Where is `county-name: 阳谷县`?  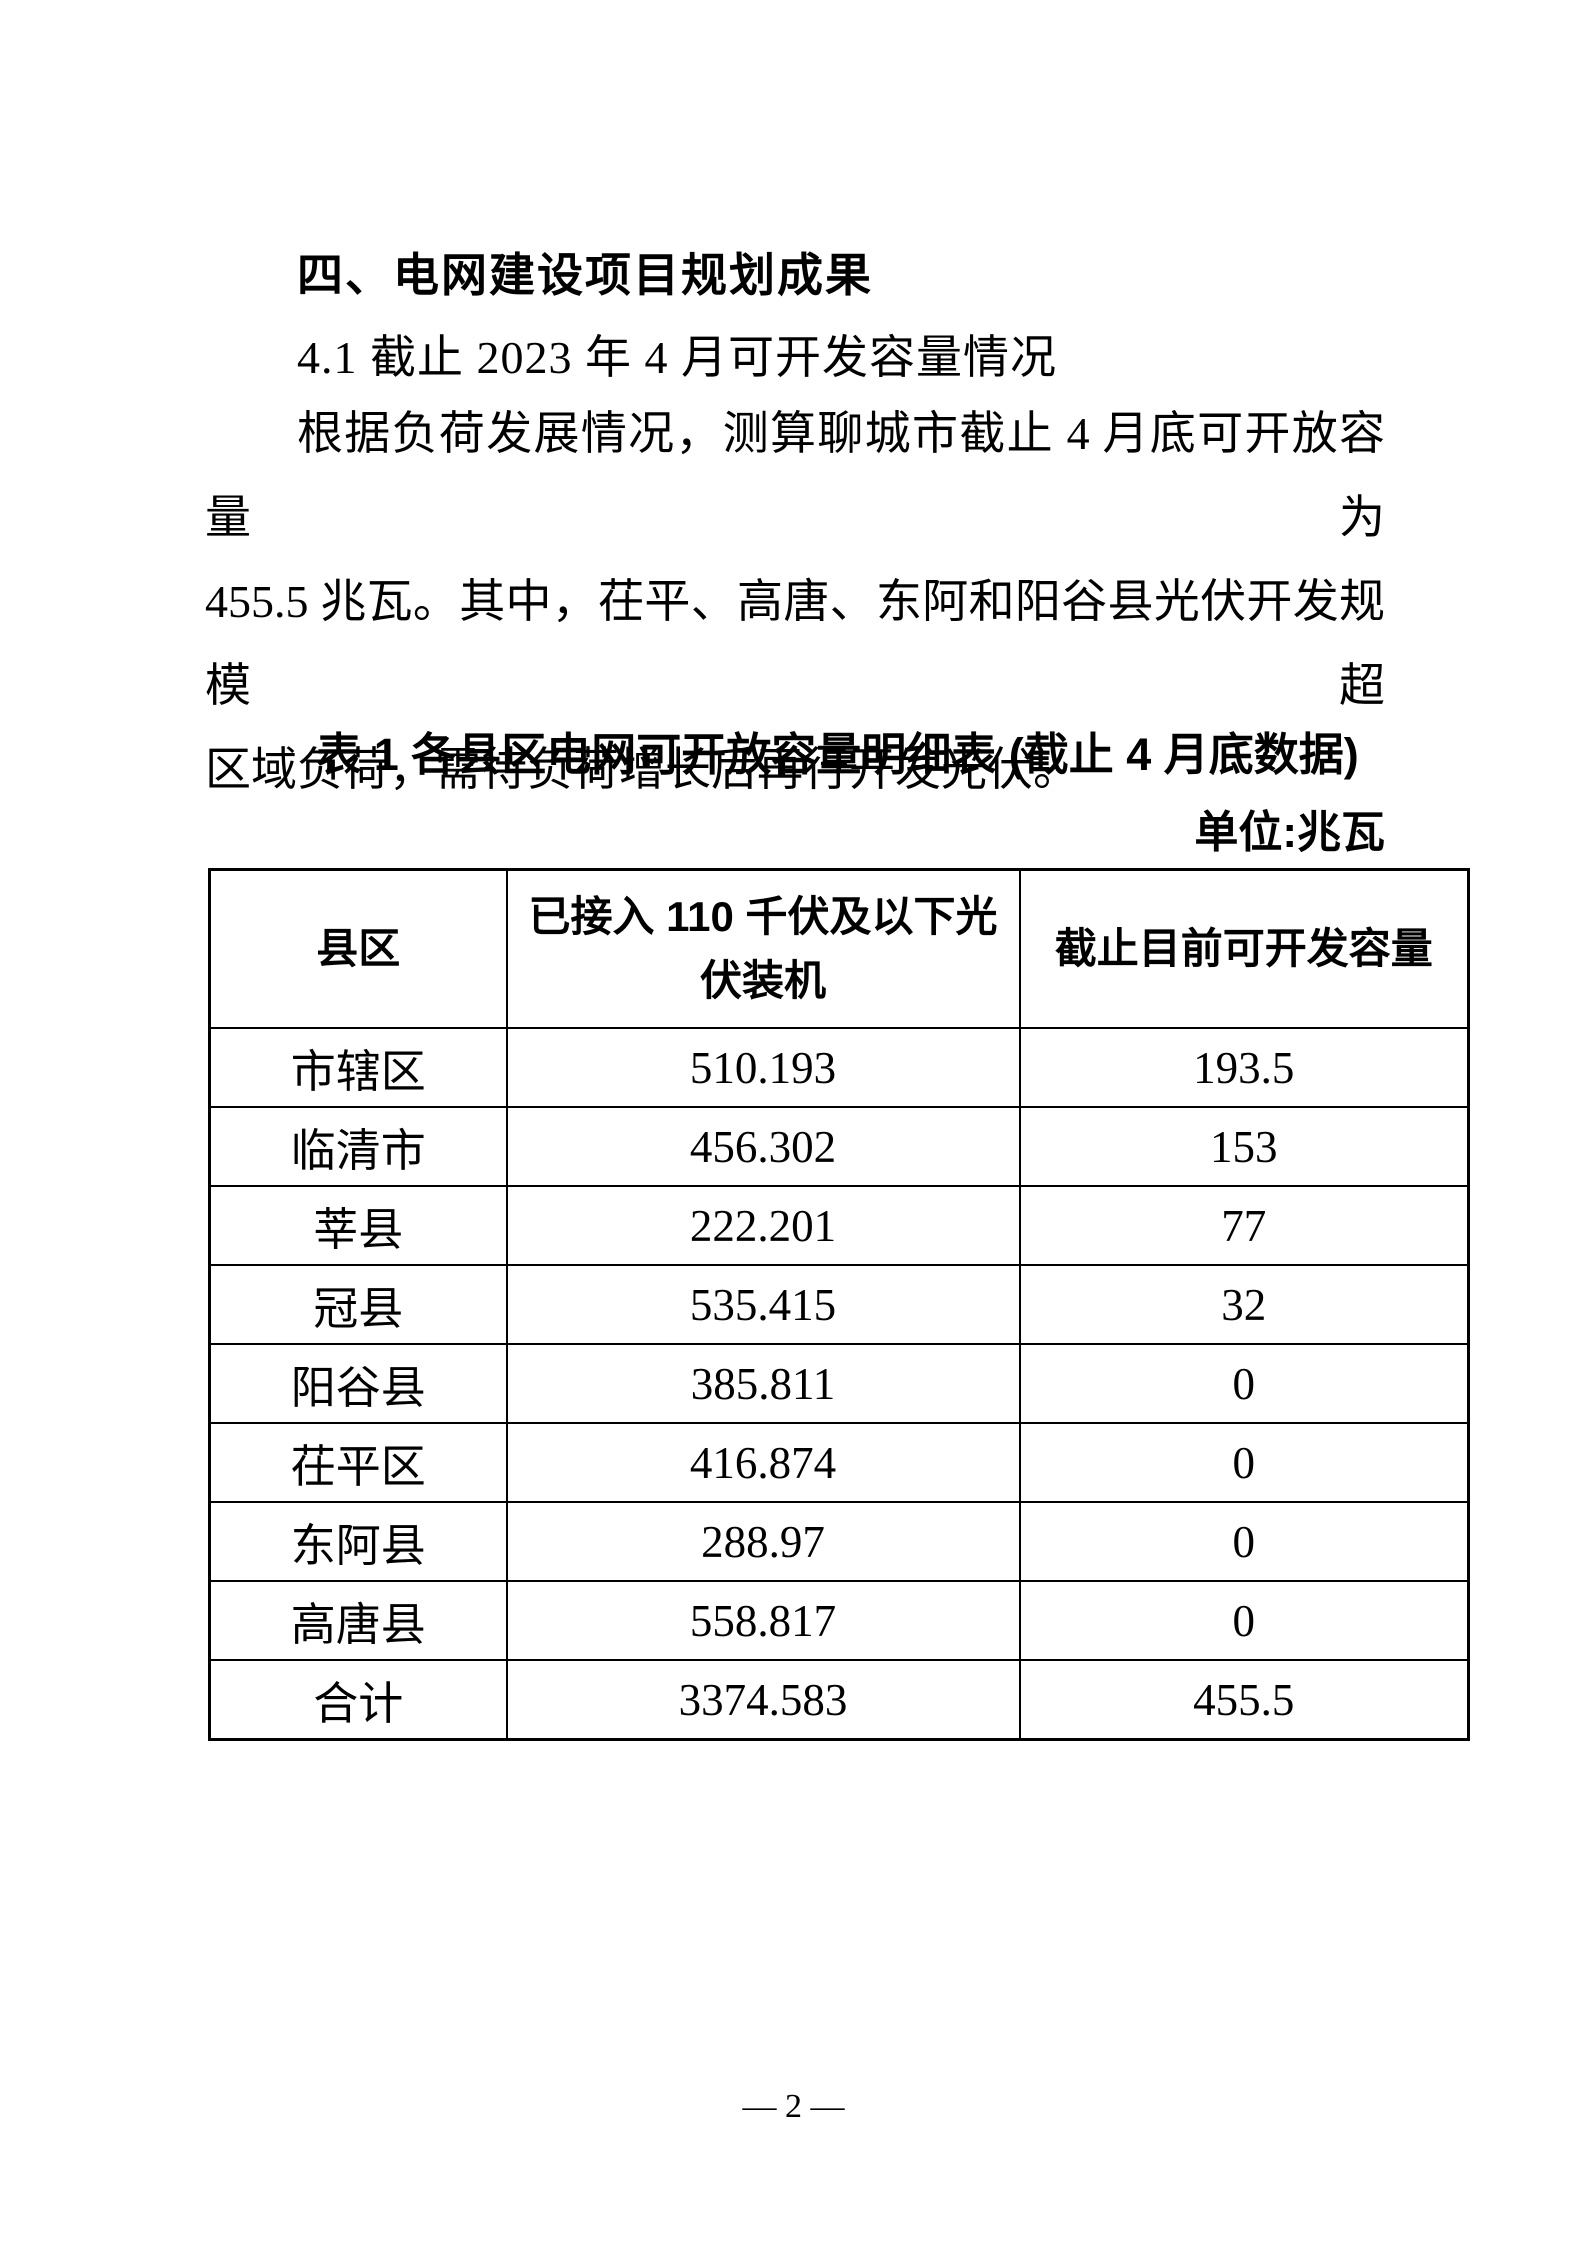 county-name: 阳谷县 is located at coordinates (358, 1383).